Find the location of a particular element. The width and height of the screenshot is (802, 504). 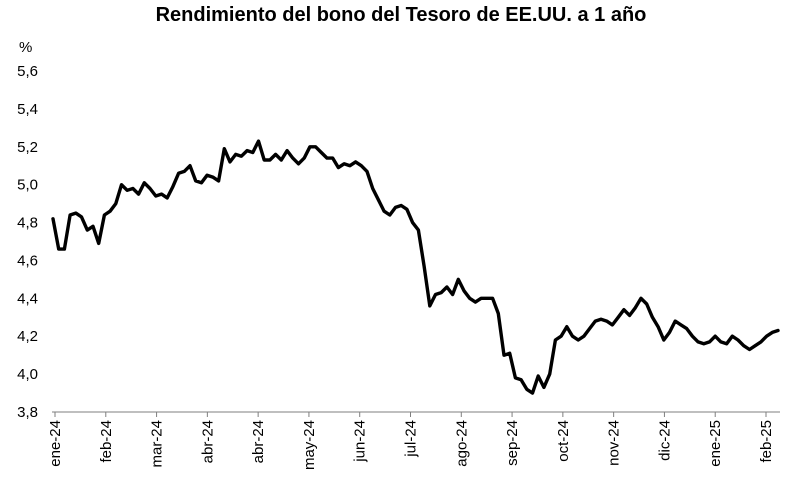

x-tick-label: dic-24 is located at coordinates (664, 440).